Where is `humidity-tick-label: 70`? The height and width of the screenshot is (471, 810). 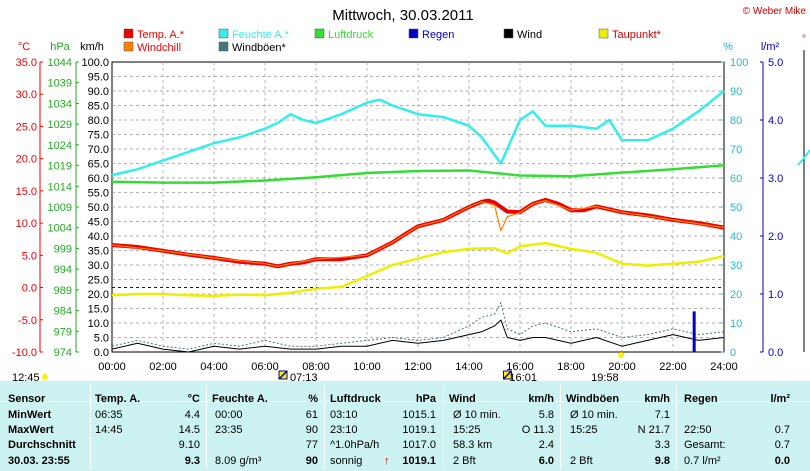
humidity-tick-label: 70 is located at coordinates (736, 150).